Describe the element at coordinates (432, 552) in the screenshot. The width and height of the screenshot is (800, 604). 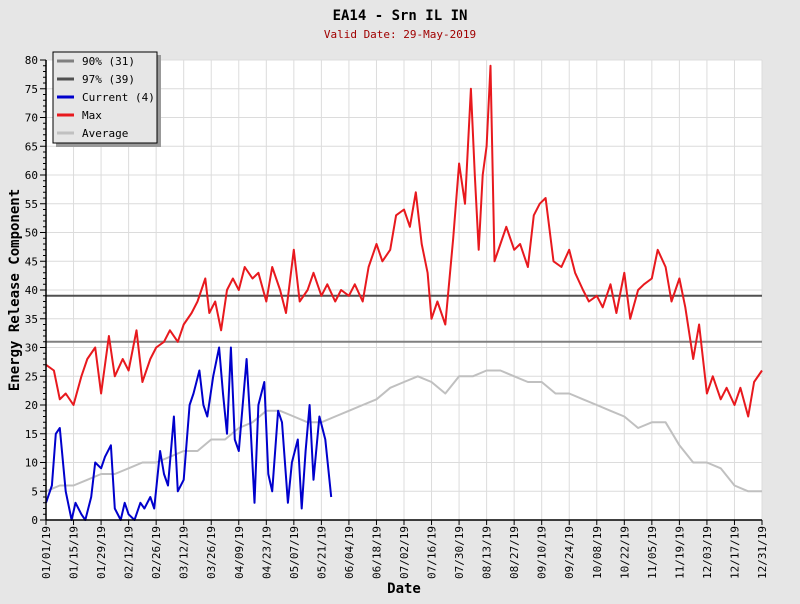
I see `x-tick-label: 07/16/19` at that location.